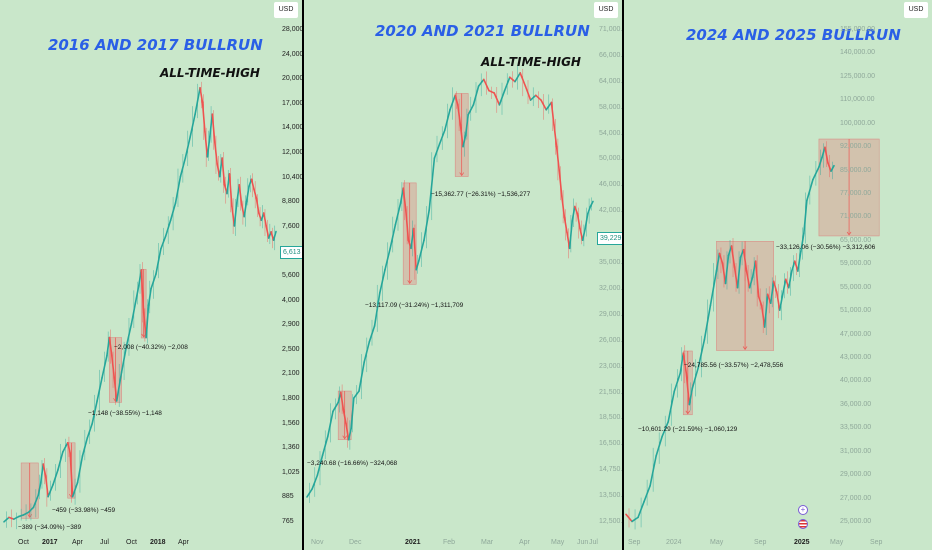  I want to click on y-tick-label: 110,000.00, so click(857, 100).